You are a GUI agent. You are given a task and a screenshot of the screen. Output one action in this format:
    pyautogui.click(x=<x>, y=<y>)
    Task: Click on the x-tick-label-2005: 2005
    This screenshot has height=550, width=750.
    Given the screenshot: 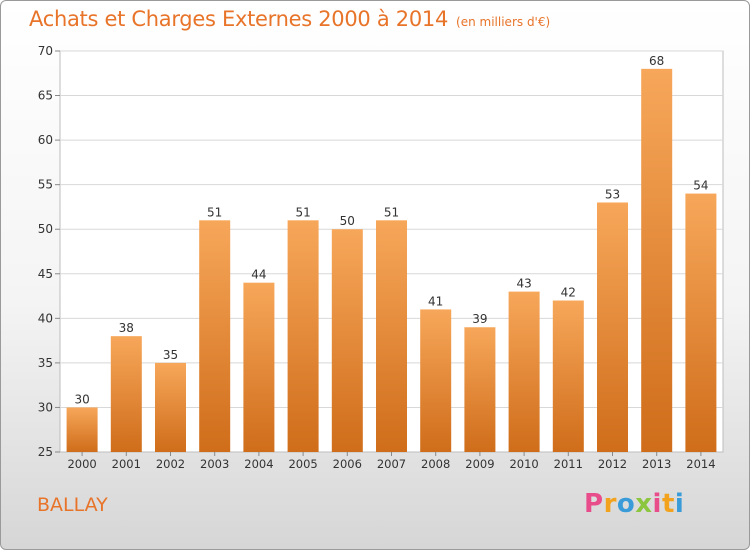 What is the action you would take?
    pyautogui.click(x=302, y=464)
    